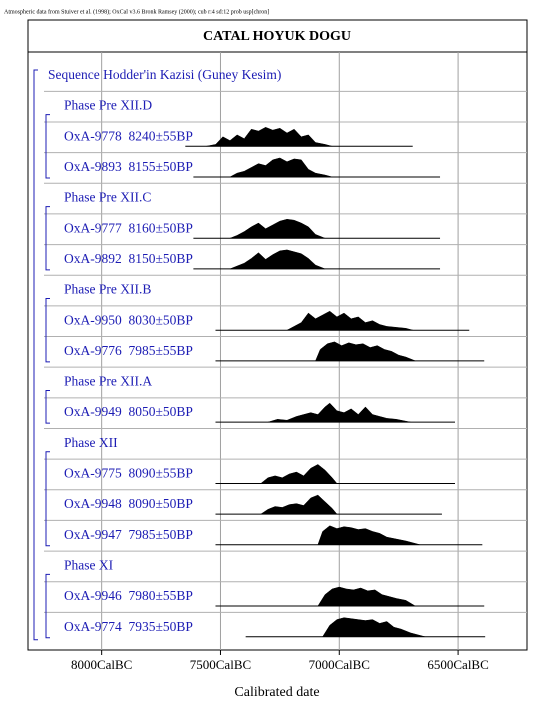 This screenshot has width=553, height=725. Describe the element at coordinates (128, 626) in the screenshot. I see `row-label: OxA-9774 7935±50BP` at that location.